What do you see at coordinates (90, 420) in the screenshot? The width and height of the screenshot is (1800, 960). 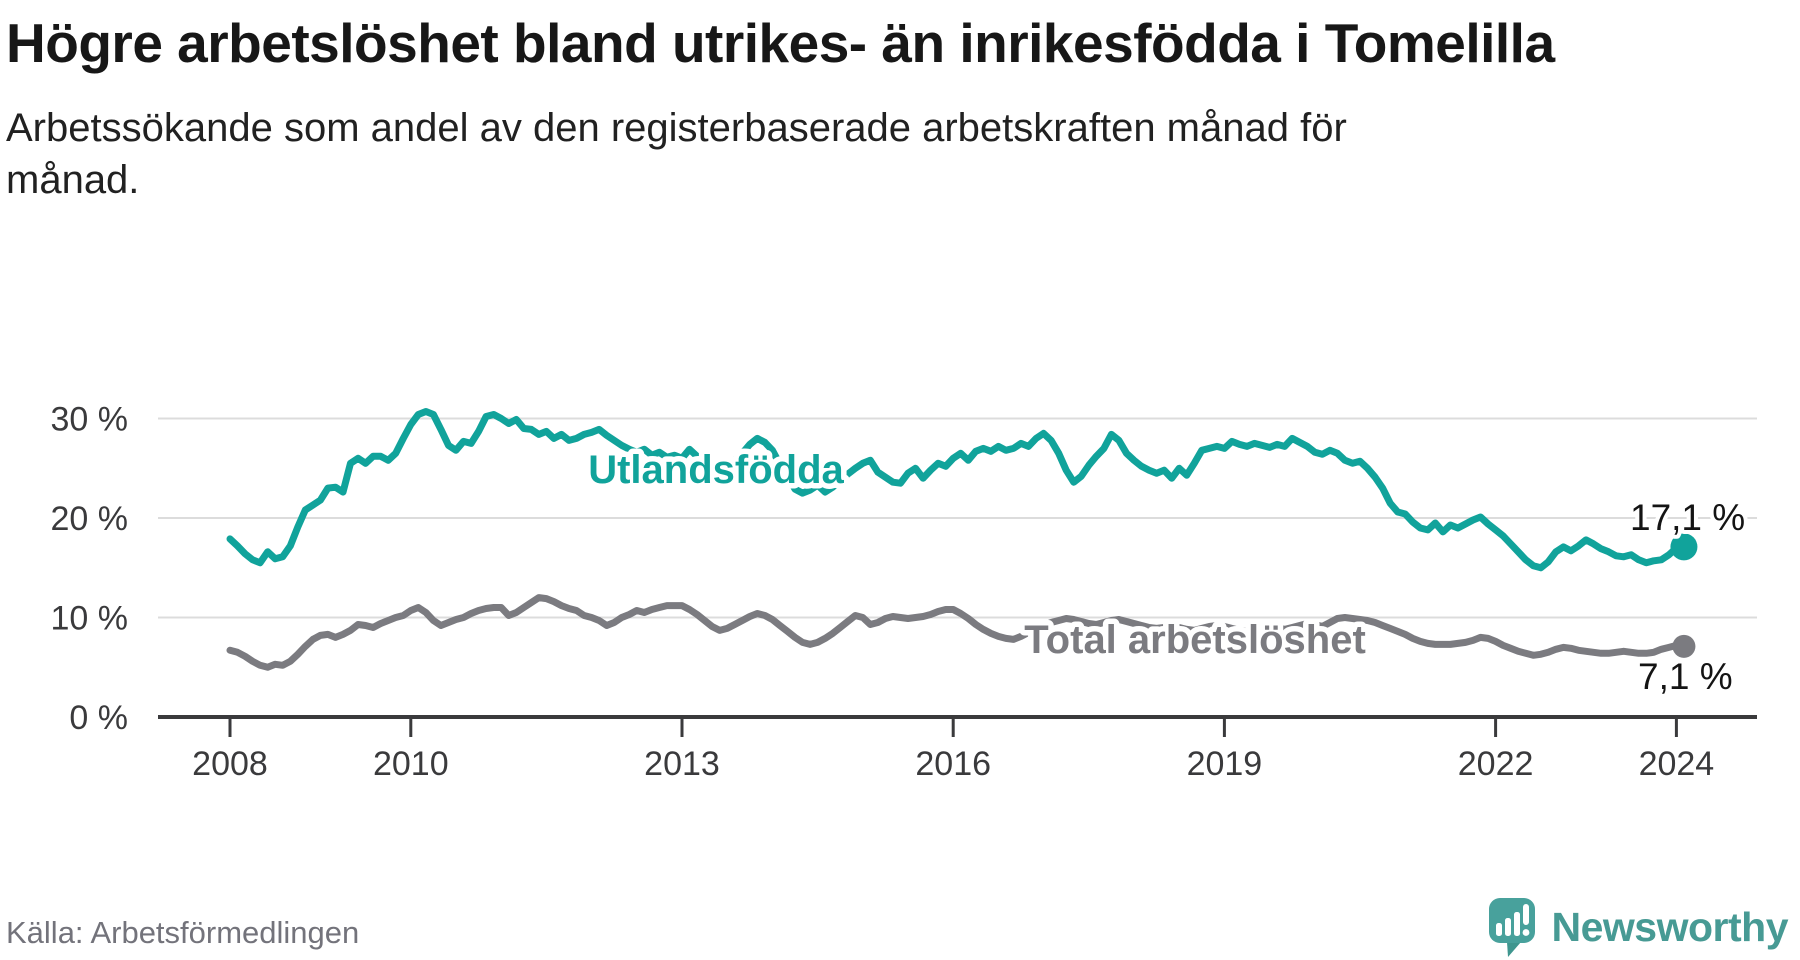 I see `y-axis-tick-label: 30 %` at bounding box center [90, 420].